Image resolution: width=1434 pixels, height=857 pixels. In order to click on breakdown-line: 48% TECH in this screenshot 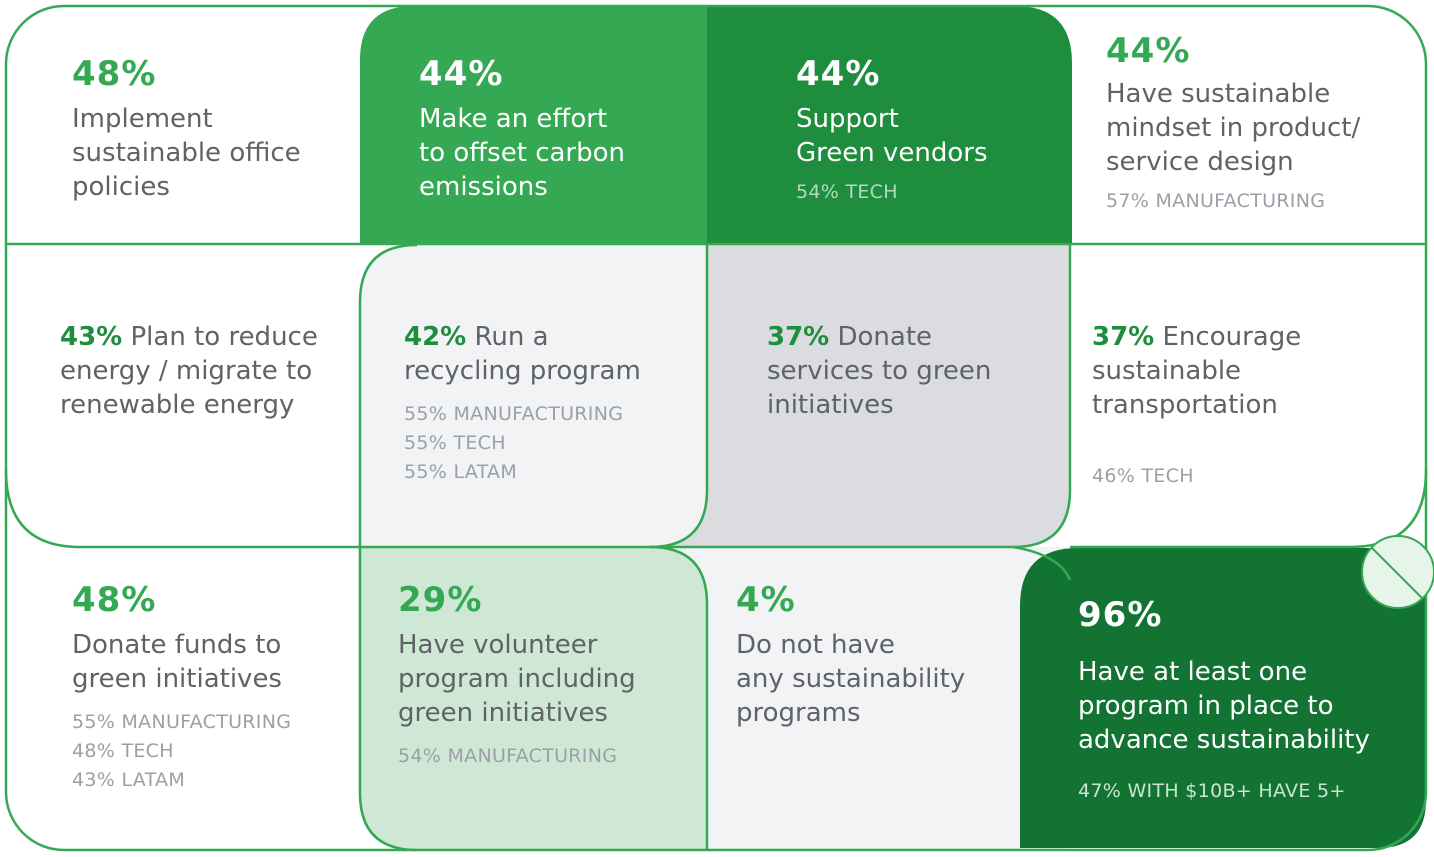, I will do `click(123, 751)`.